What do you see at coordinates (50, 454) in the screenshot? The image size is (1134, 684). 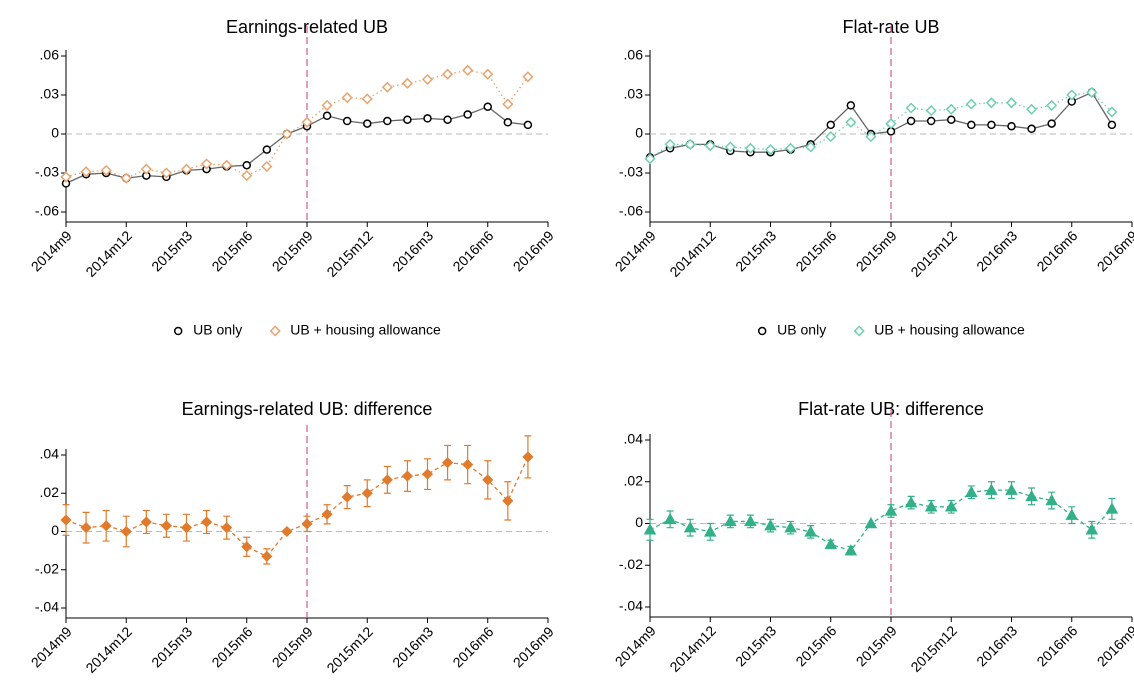 I see `y-tick-label: .04` at bounding box center [50, 454].